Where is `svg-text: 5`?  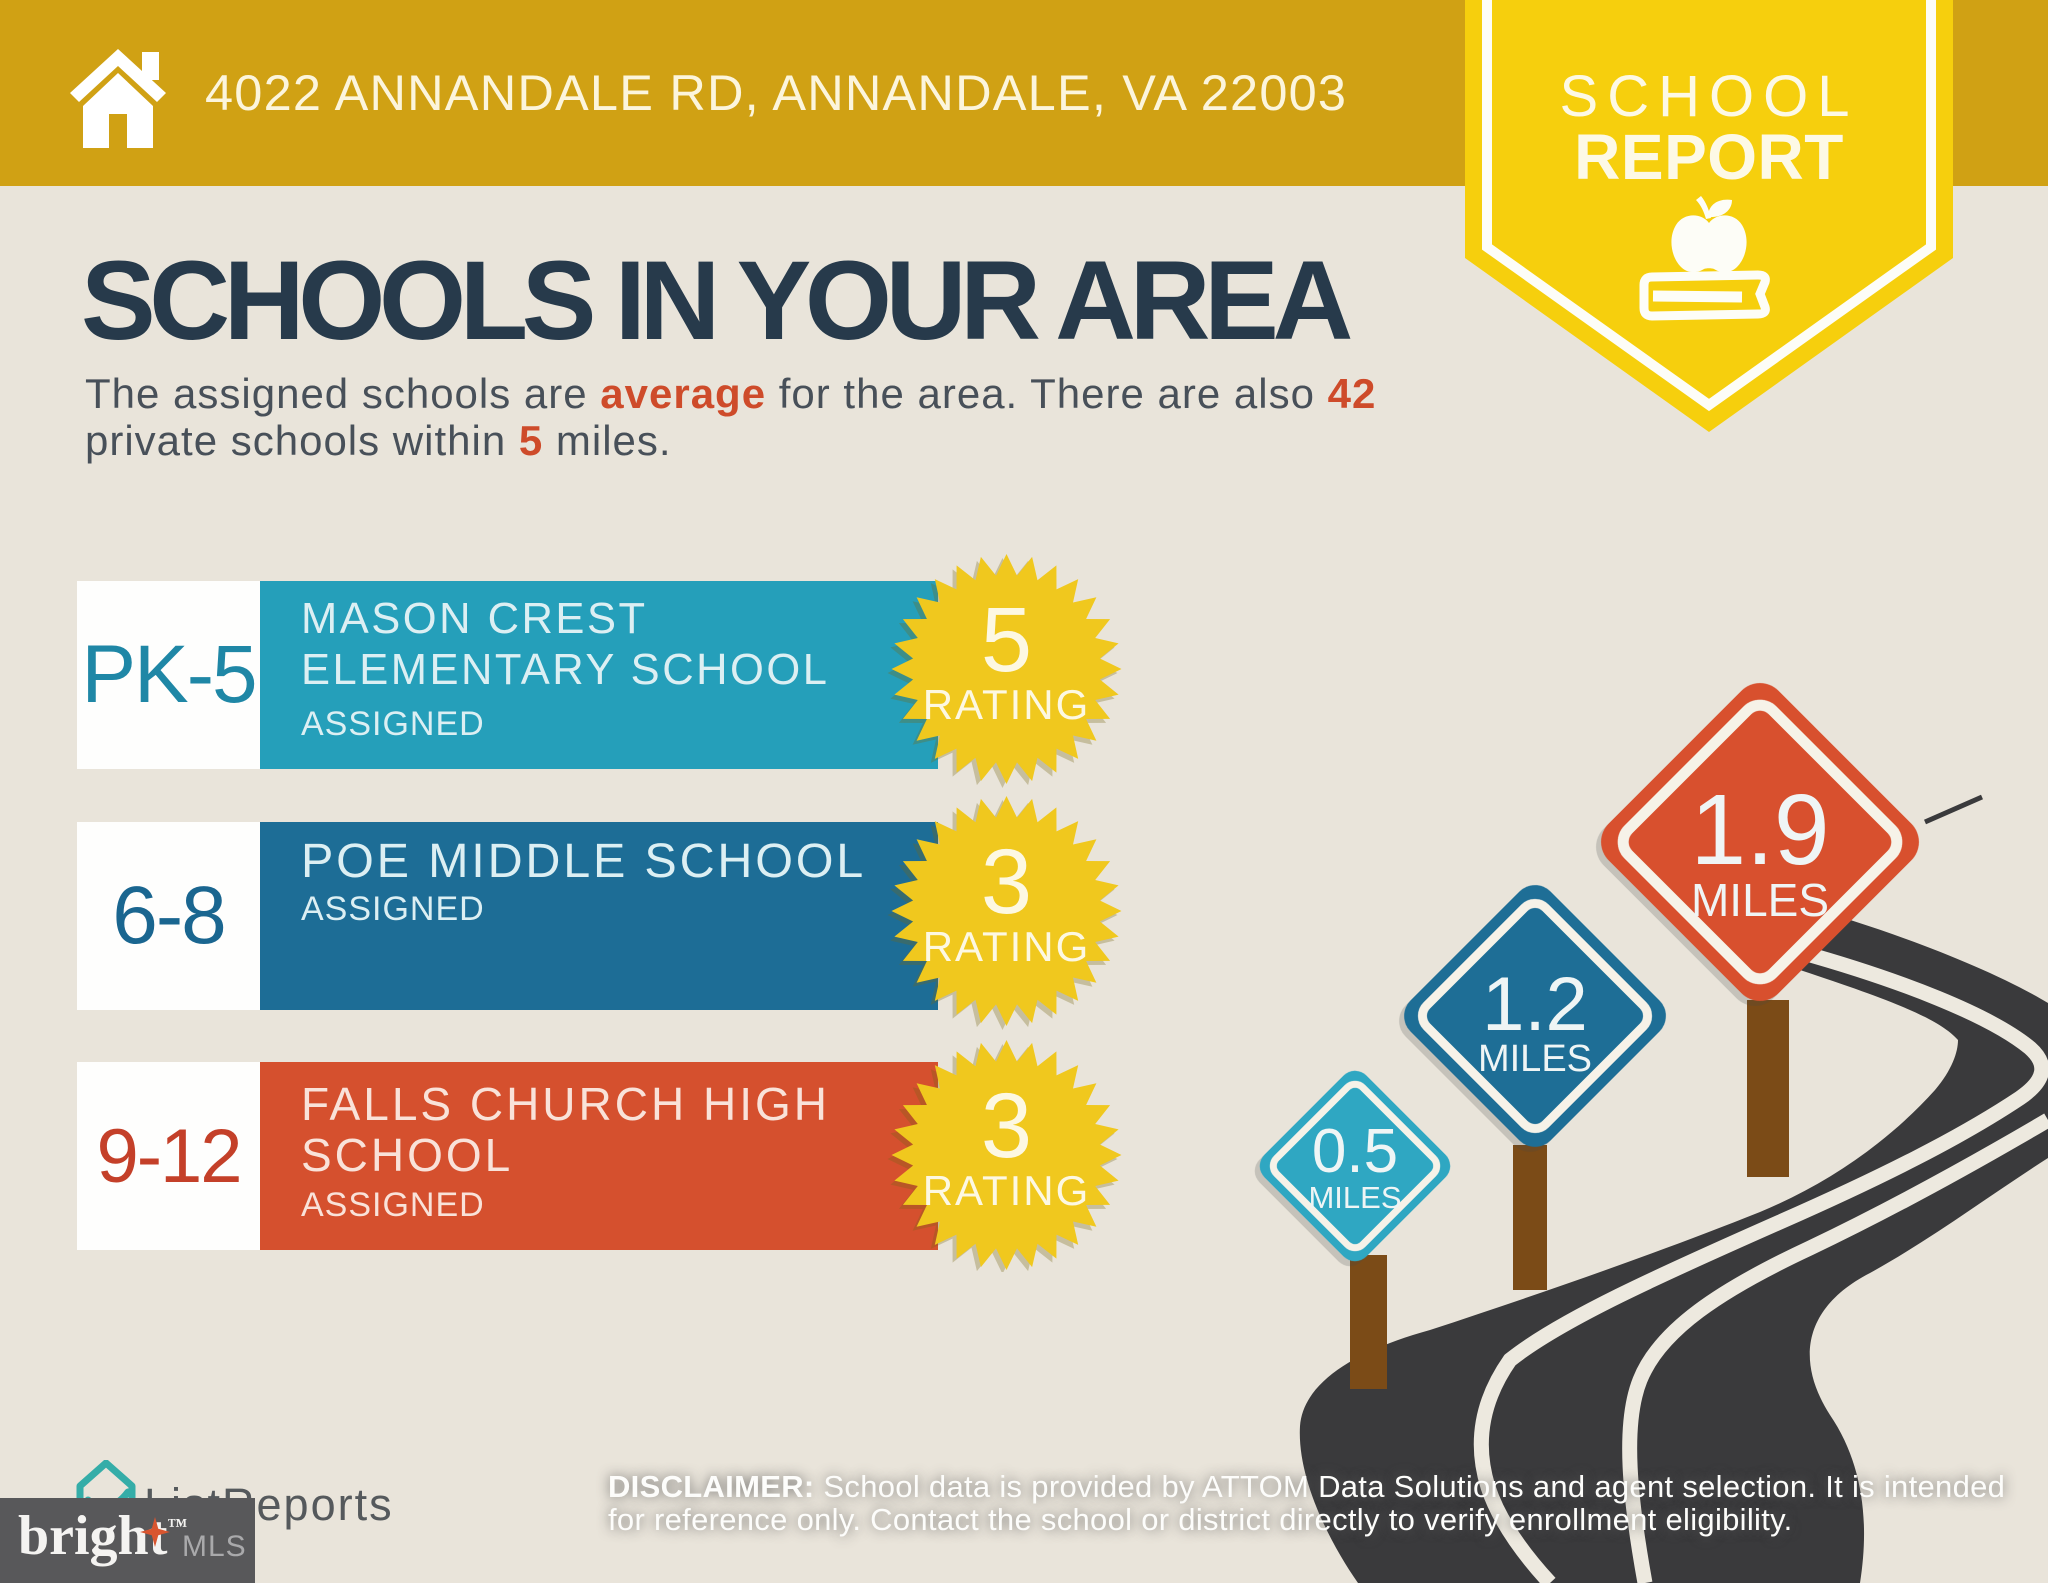 svg-text: 5 is located at coordinates (1006, 640).